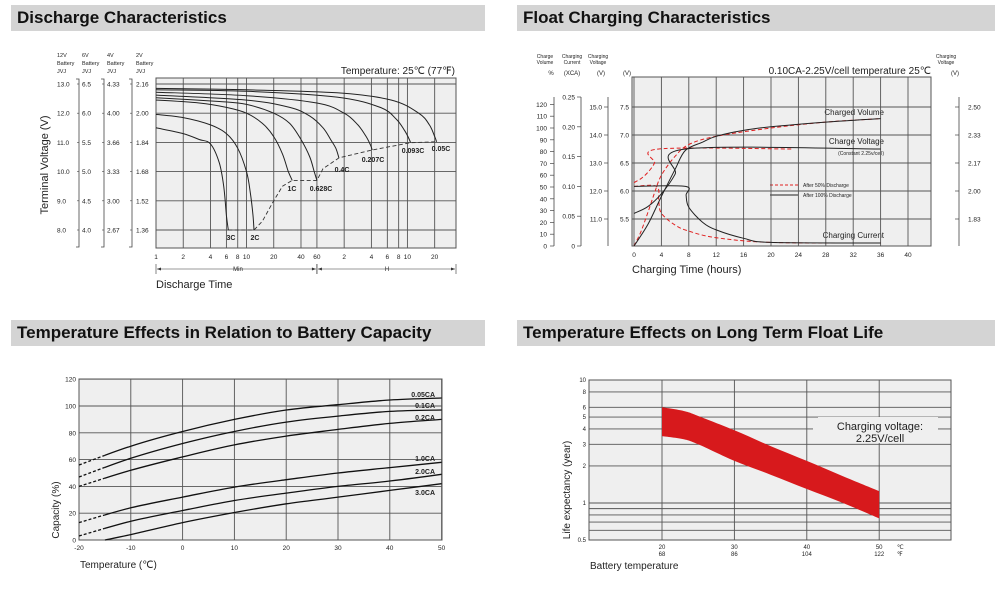  Describe the element at coordinates (624, 220) in the screenshot. I see `voltage-6v-tick-label: 5.5` at that location.